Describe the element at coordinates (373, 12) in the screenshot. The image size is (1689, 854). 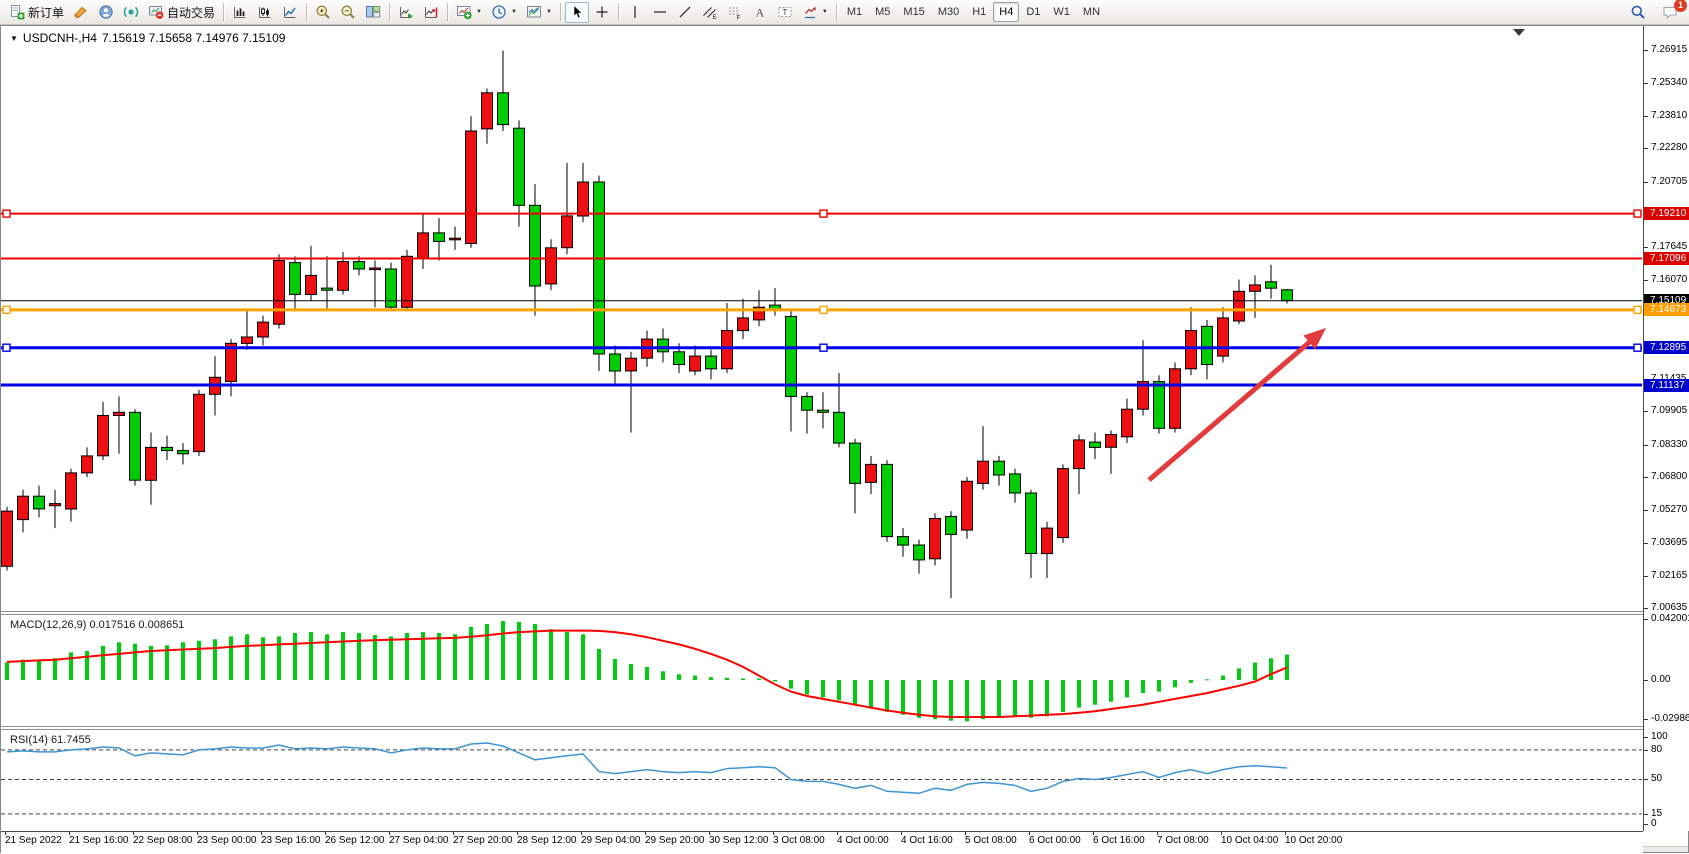
I see `tile-windows-button` at that location.